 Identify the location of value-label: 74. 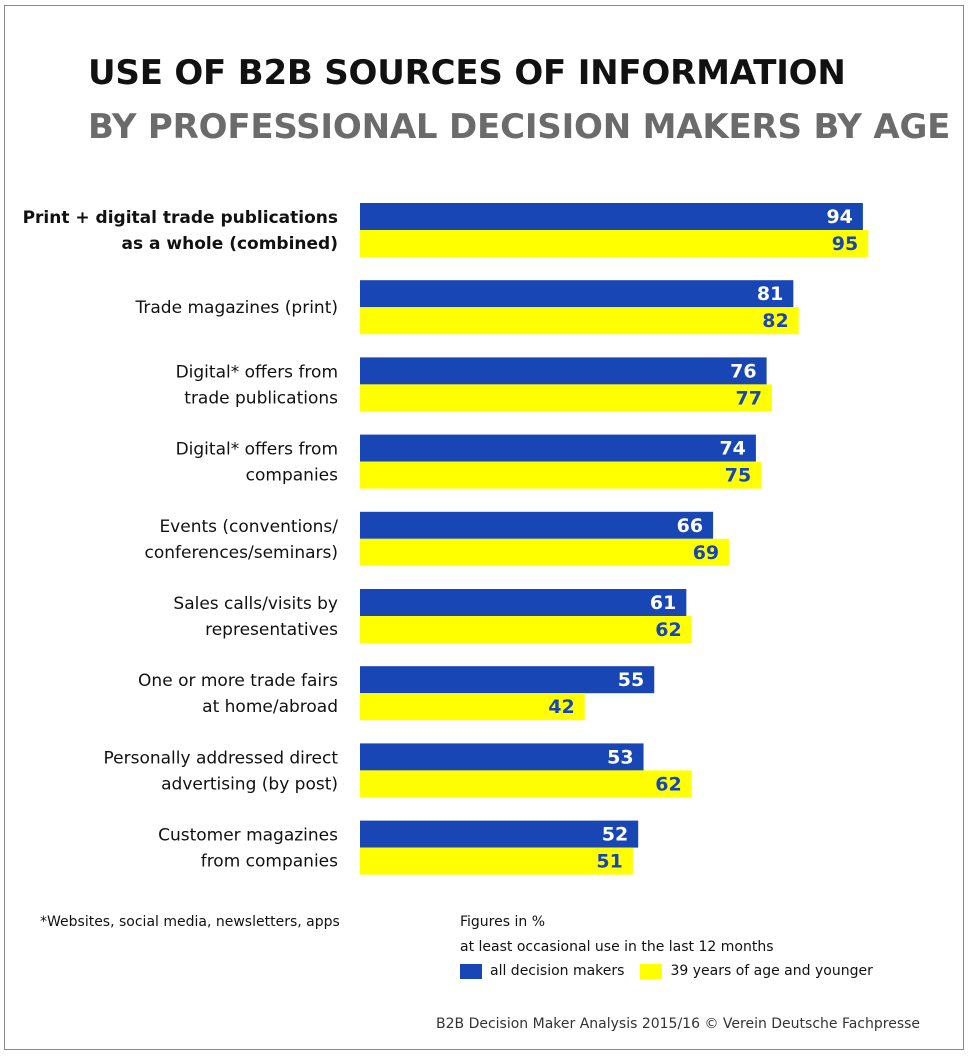
(732, 449).